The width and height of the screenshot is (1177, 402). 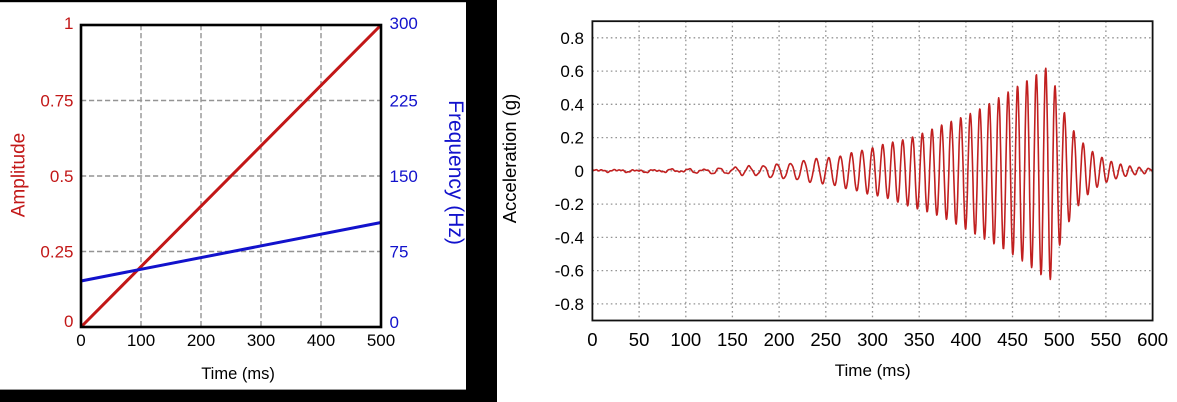 What do you see at coordinates (455, 172) in the screenshot?
I see `svg-text: Frequency (Hz)` at bounding box center [455, 172].